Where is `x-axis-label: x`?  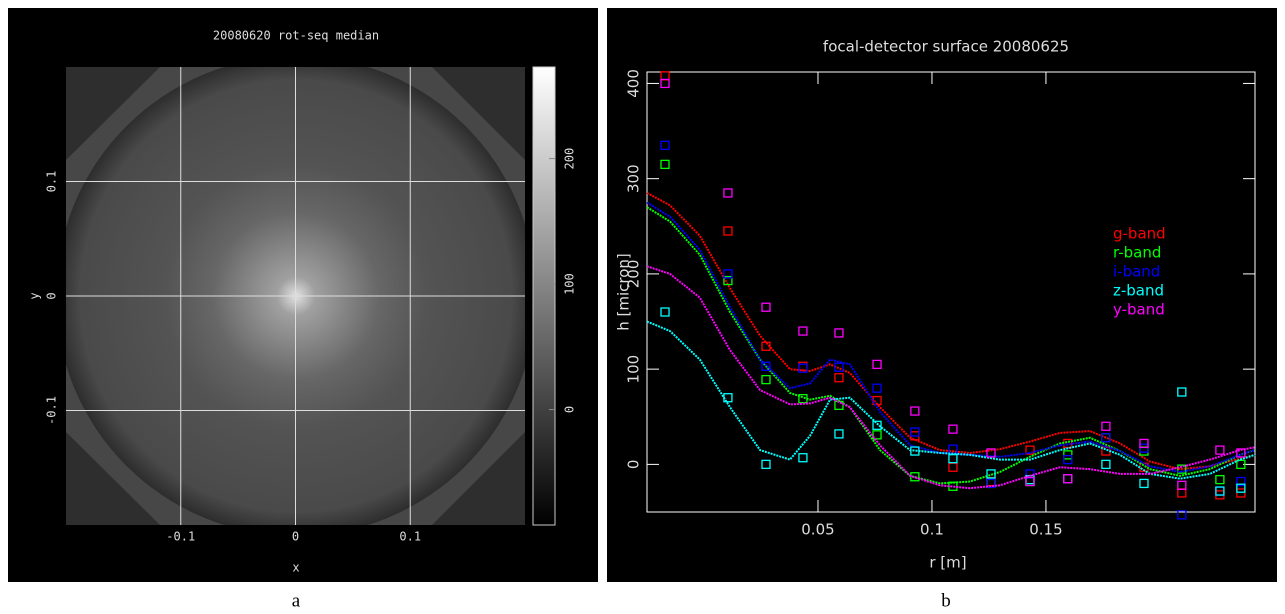
x-axis-label: x is located at coordinates (295, 568).